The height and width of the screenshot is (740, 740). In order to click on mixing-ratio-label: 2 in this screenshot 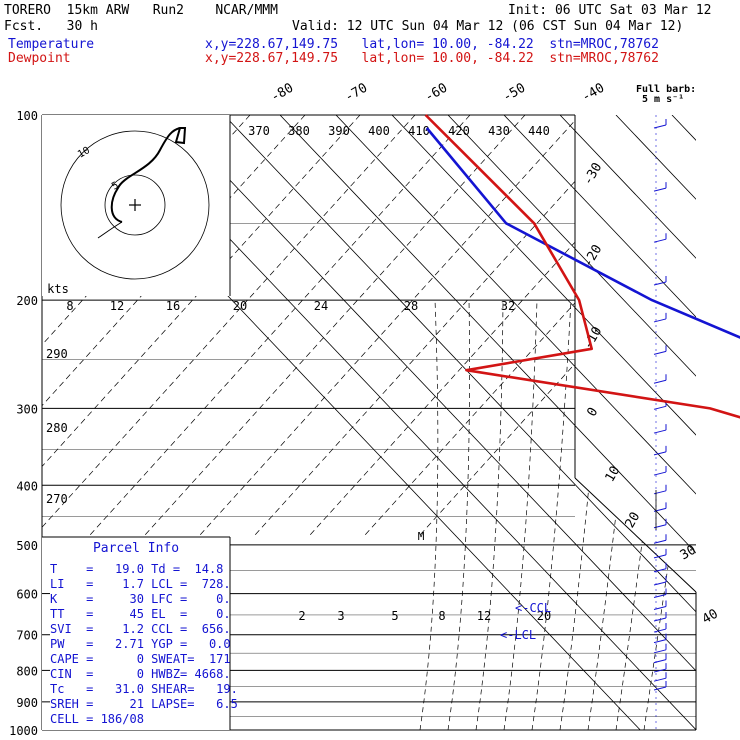, I will do `click(301, 616)`.